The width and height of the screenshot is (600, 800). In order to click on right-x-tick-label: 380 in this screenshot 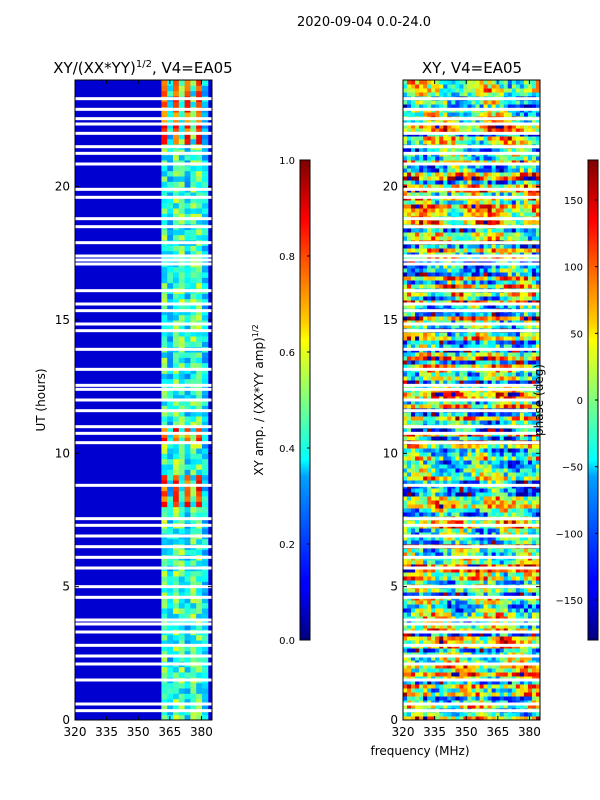, I will do `click(529, 732)`.